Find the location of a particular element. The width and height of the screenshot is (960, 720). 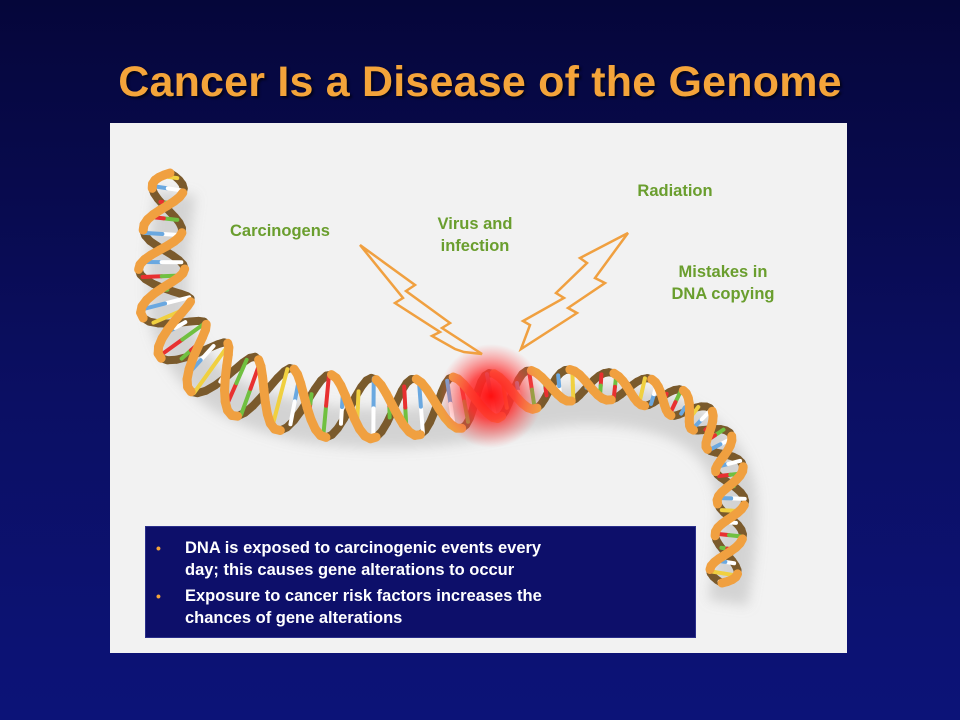

damage-glow is located at coordinates (491, 396).